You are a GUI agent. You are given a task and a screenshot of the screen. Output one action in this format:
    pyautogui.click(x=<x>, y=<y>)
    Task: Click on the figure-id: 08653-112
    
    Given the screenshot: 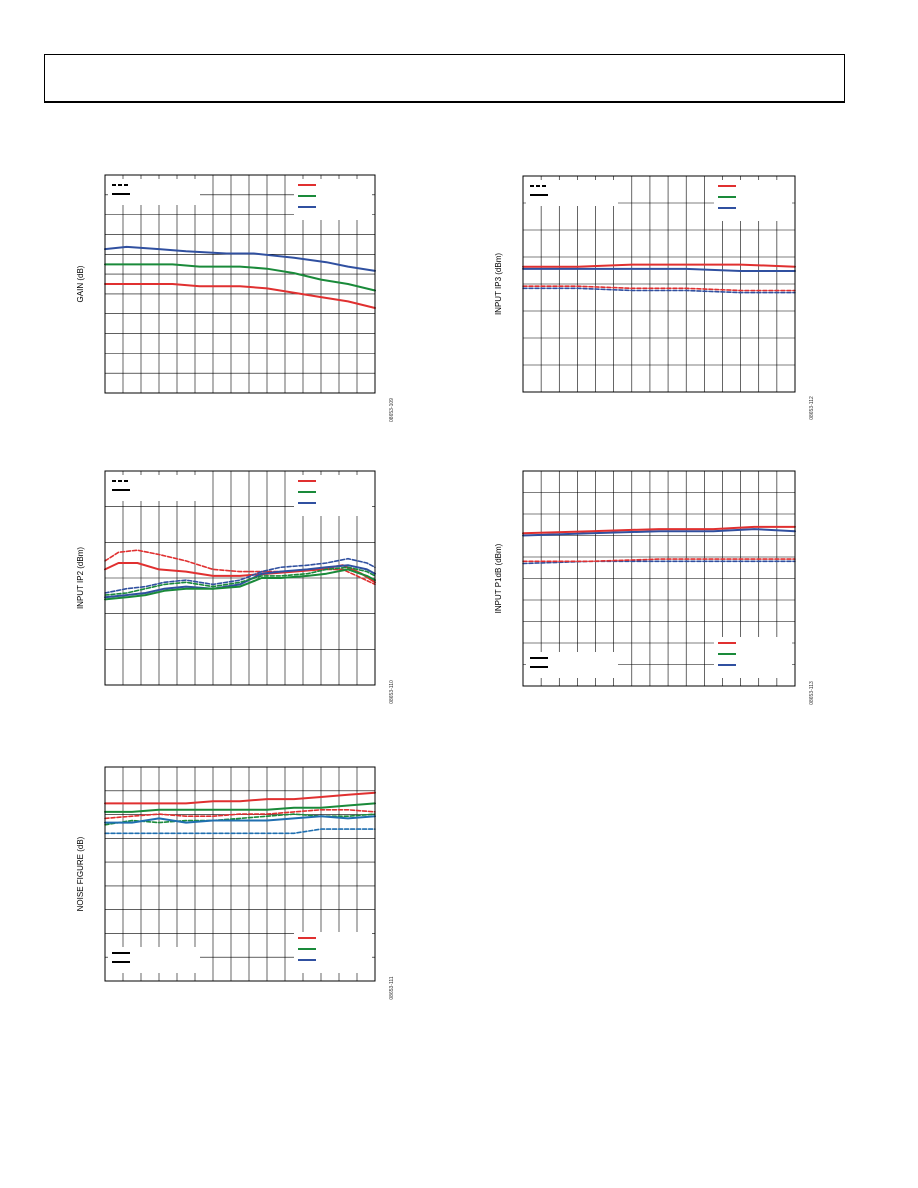 What is the action you would take?
    pyautogui.click(x=812, y=408)
    